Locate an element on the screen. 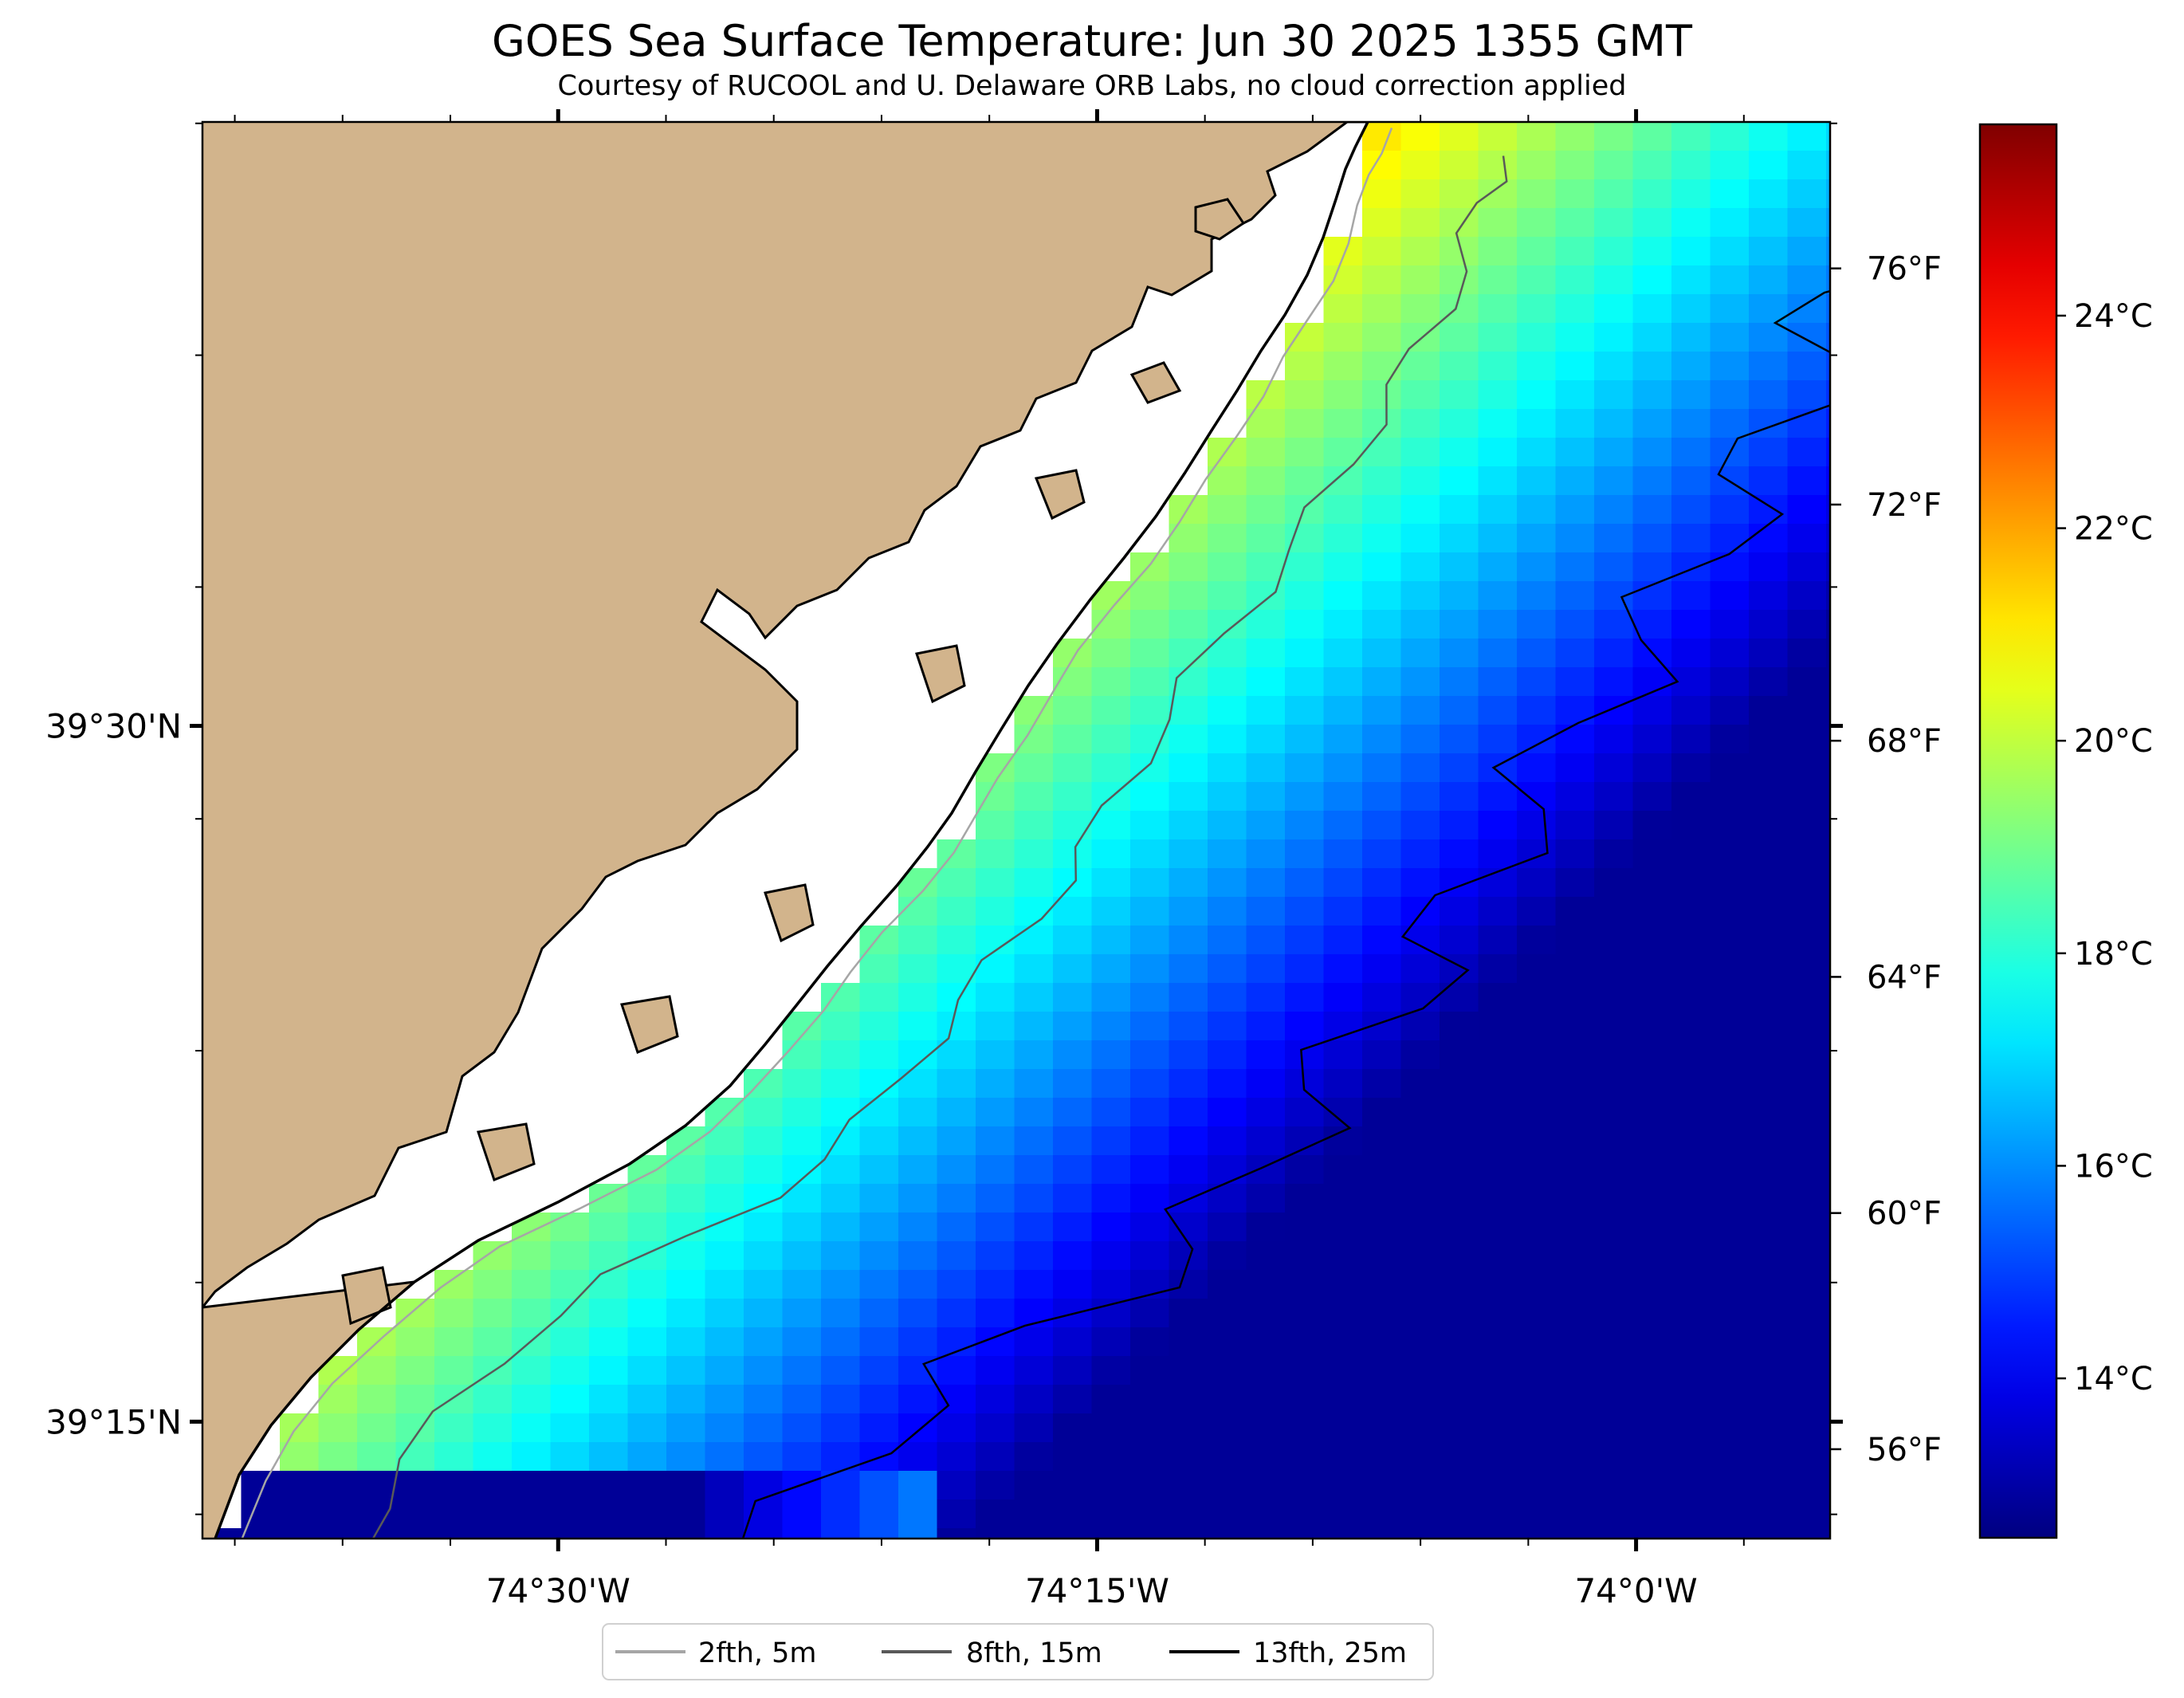  legend-label-8fth: 8fth, 15m is located at coordinates (1034, 1653).